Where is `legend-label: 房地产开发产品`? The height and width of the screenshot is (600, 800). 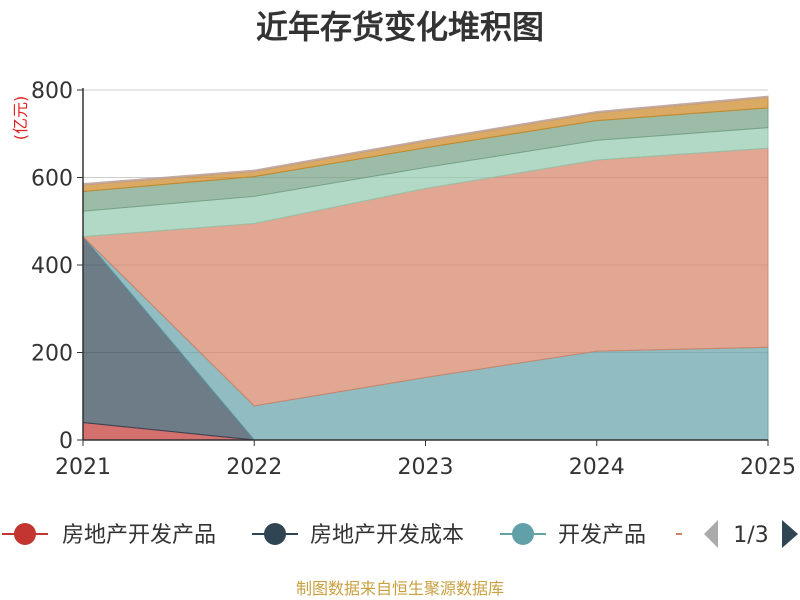 legend-label: 房地产开发产品 is located at coordinates (139, 535).